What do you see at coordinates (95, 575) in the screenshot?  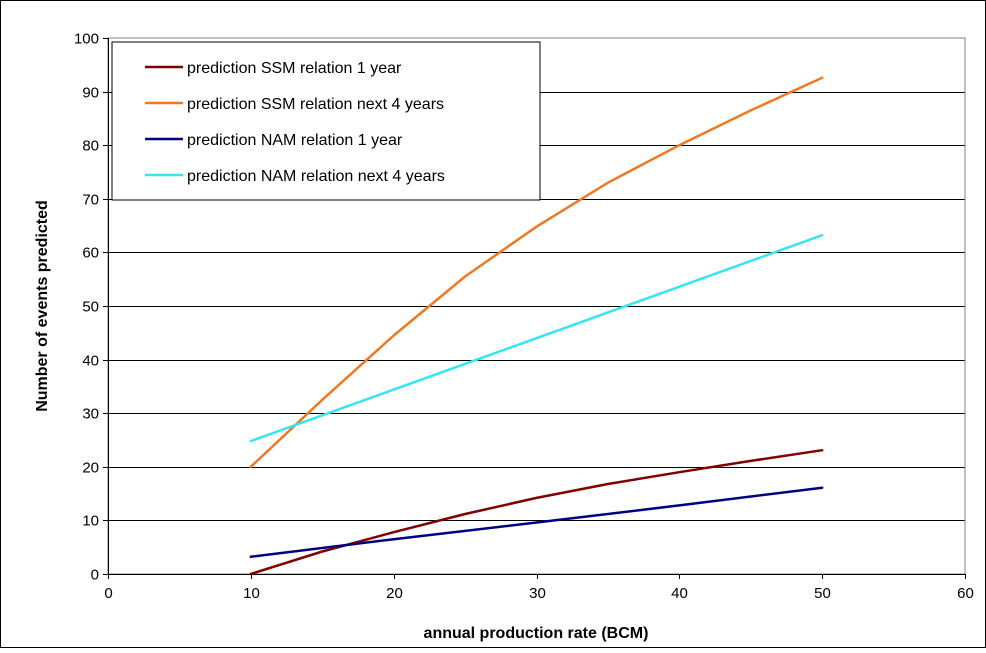 I see `y-tick-label-0: 0` at bounding box center [95, 575].